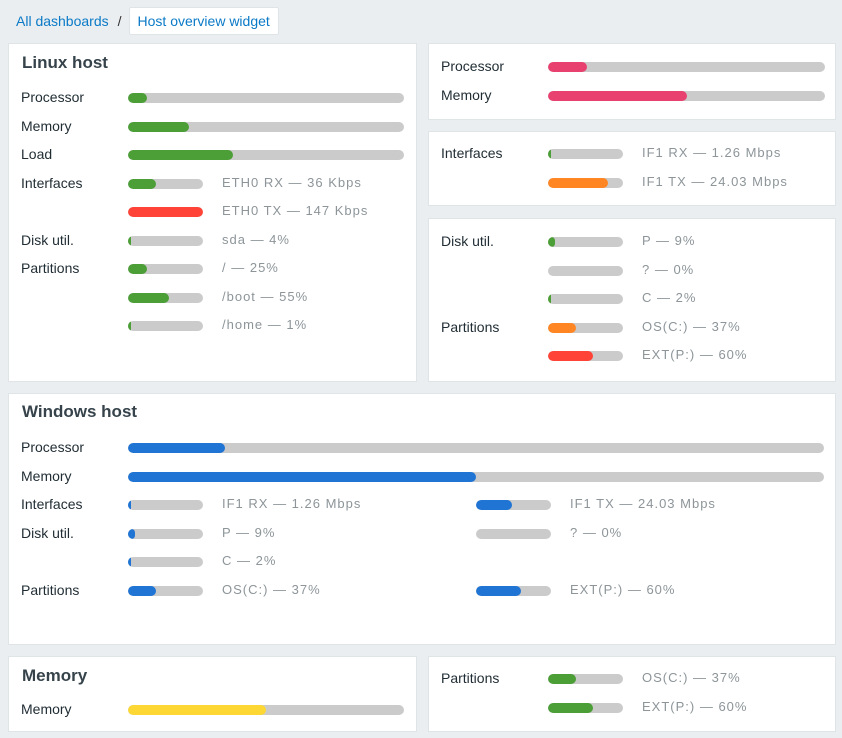 The width and height of the screenshot is (842, 738). I want to click on metric-row: Interfaces ETH0 RX — 36 Kbps, so click(212, 184).